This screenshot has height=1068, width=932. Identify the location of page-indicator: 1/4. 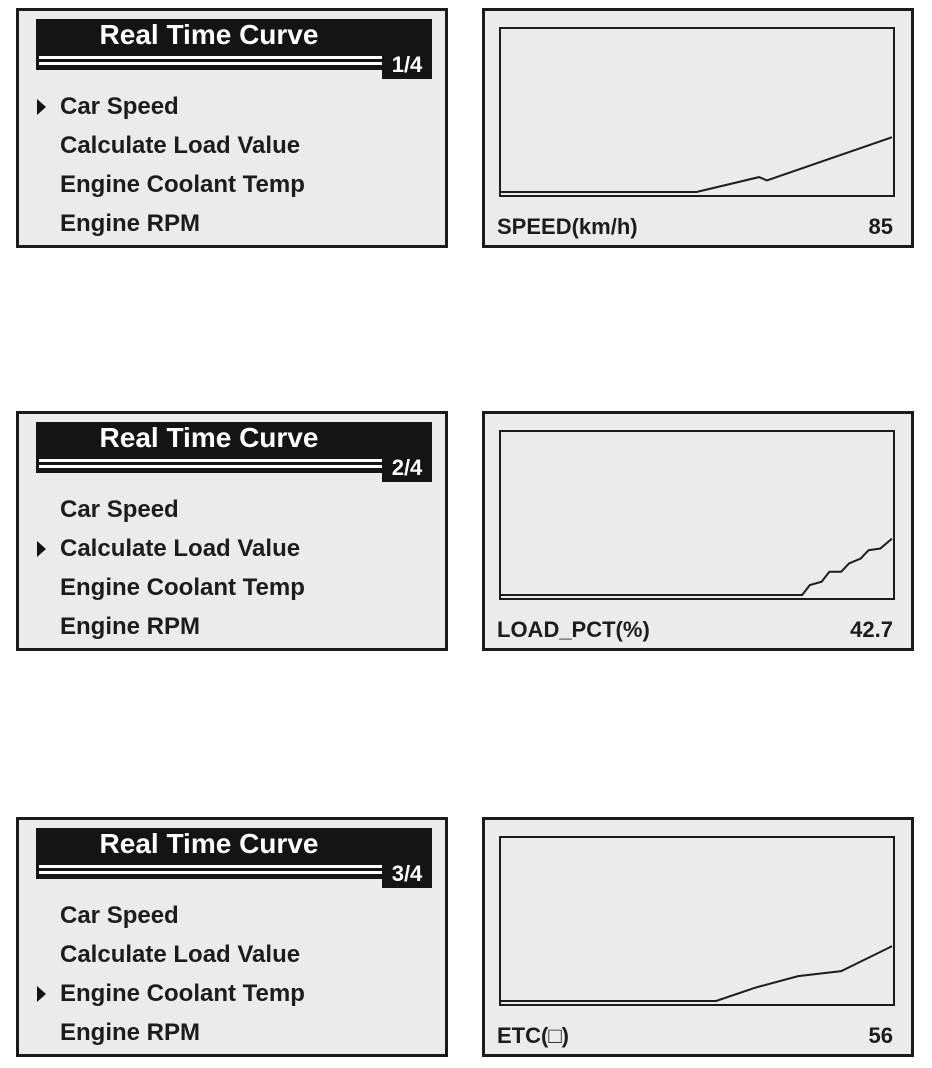
(407, 64).